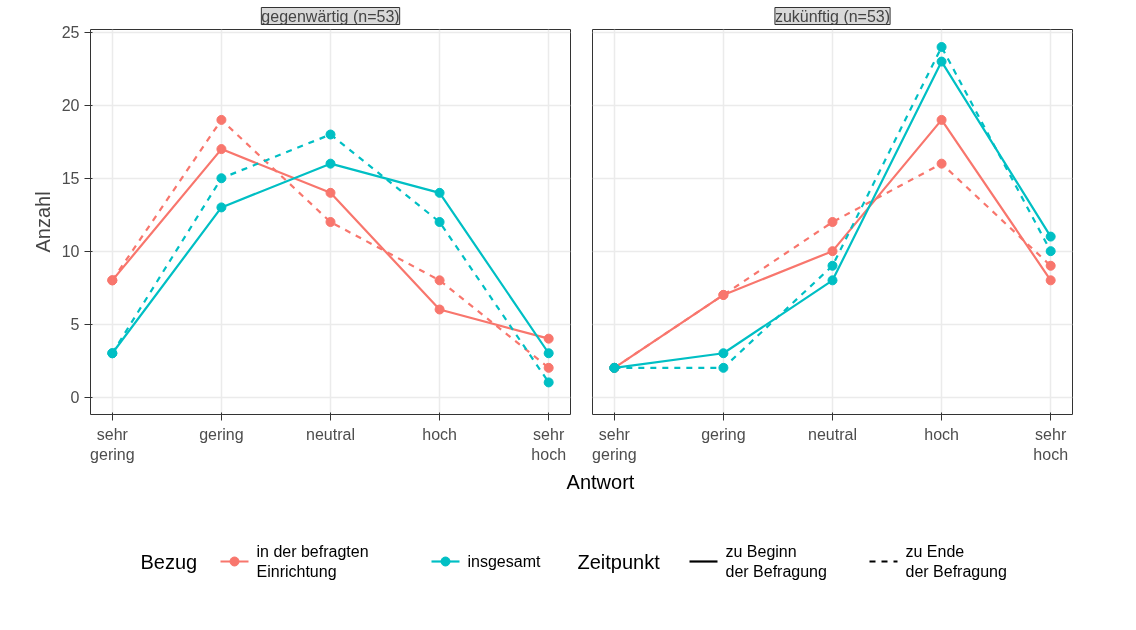 This screenshot has height=630, width=1136. What do you see at coordinates (70, 106) in the screenshot?
I see `y-tick-label: 20` at bounding box center [70, 106].